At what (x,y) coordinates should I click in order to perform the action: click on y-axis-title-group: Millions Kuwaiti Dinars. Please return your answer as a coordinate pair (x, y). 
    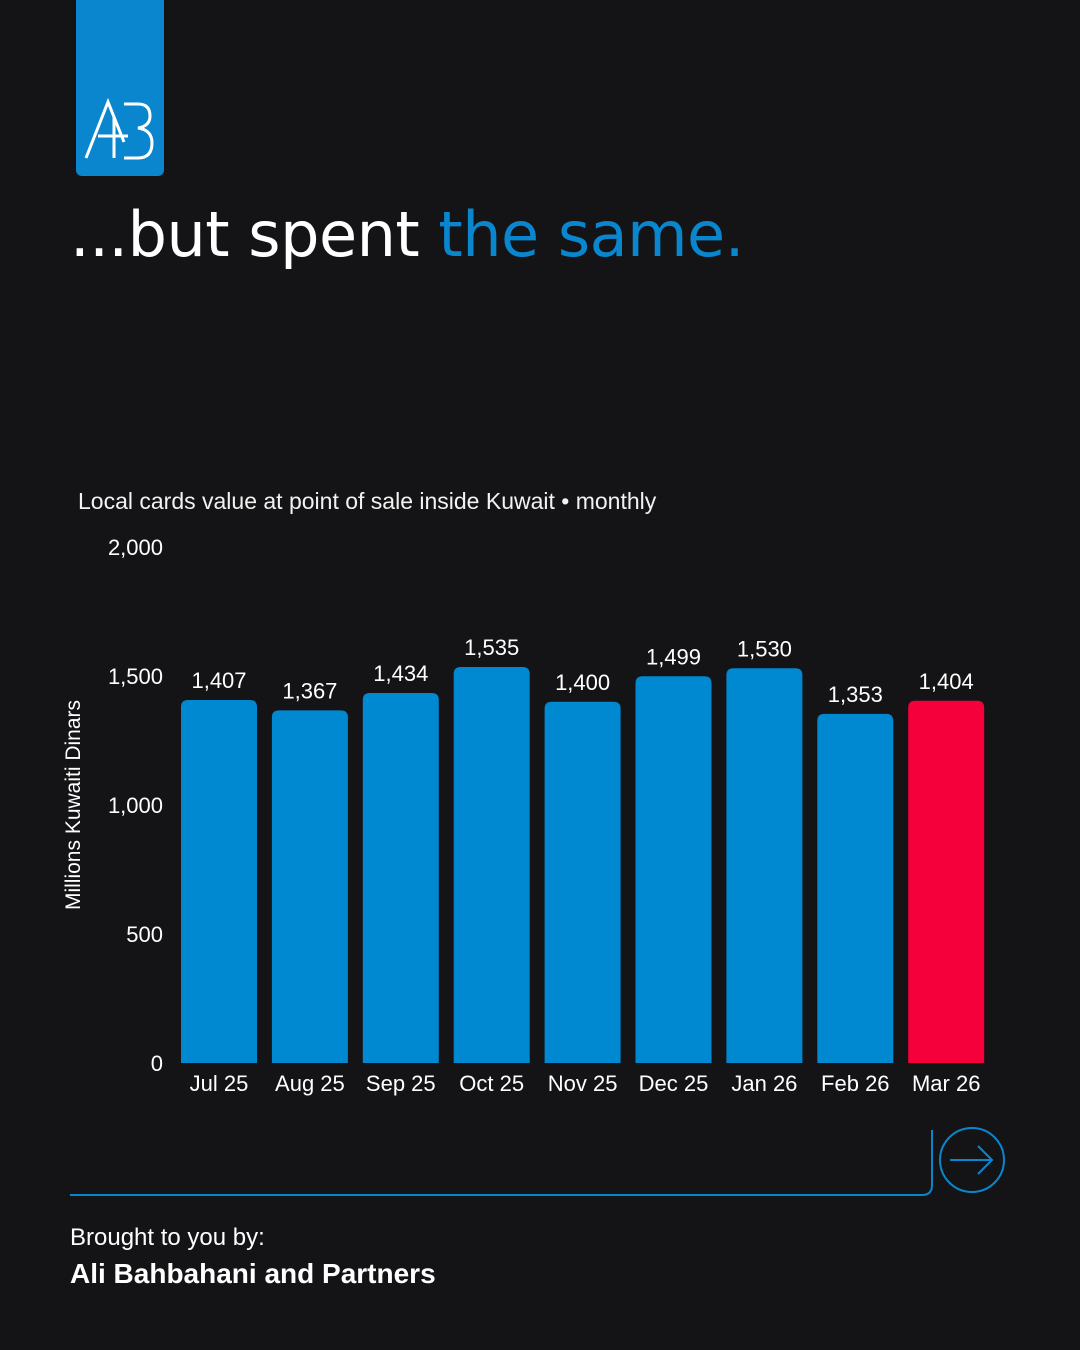
    Looking at the image, I should click on (73, 805).